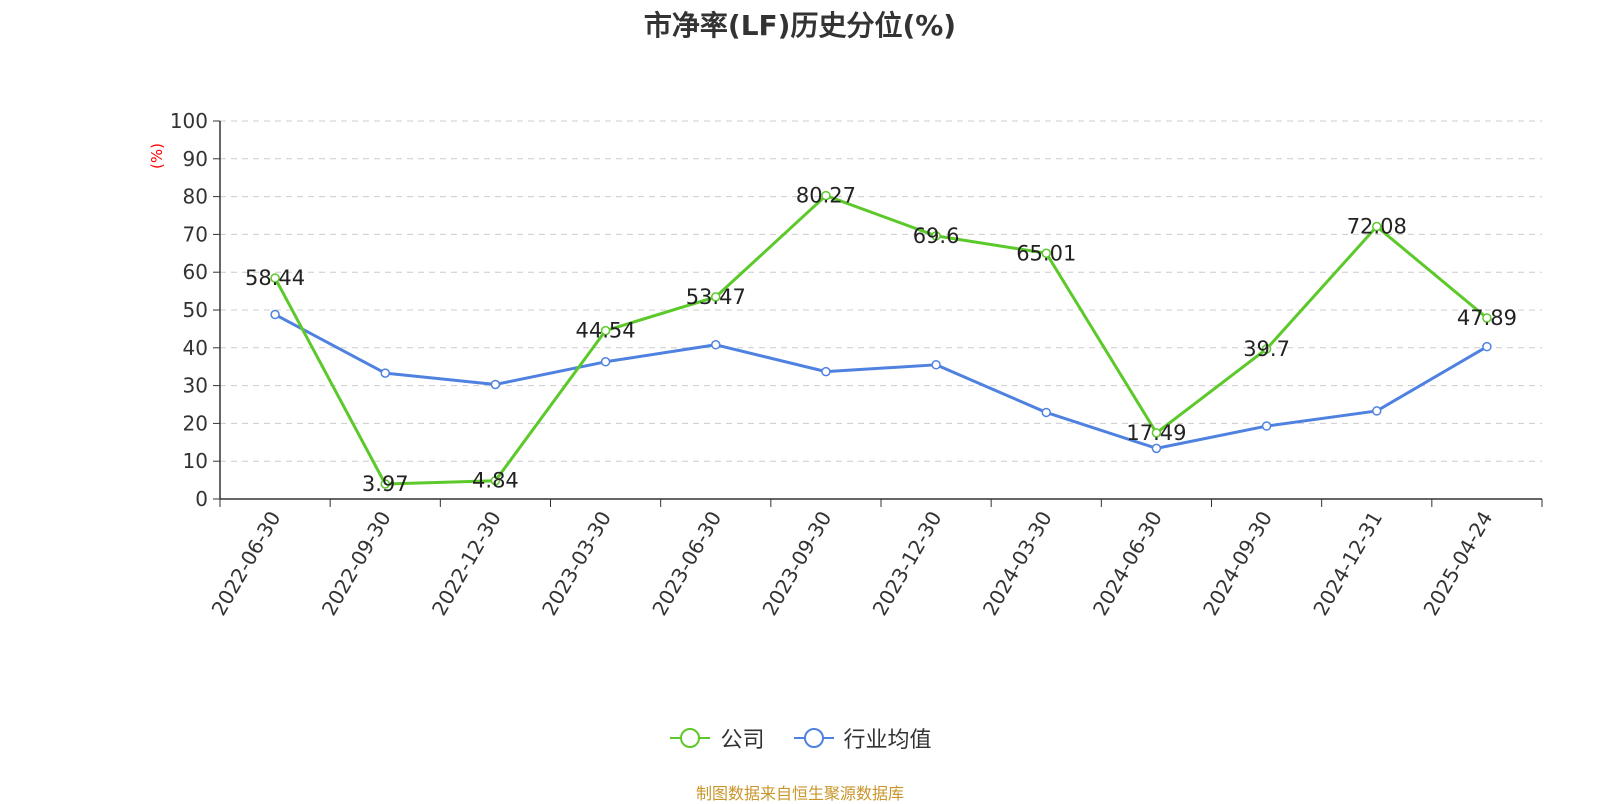  I want to click on y-tick-label: 90, so click(195, 159).